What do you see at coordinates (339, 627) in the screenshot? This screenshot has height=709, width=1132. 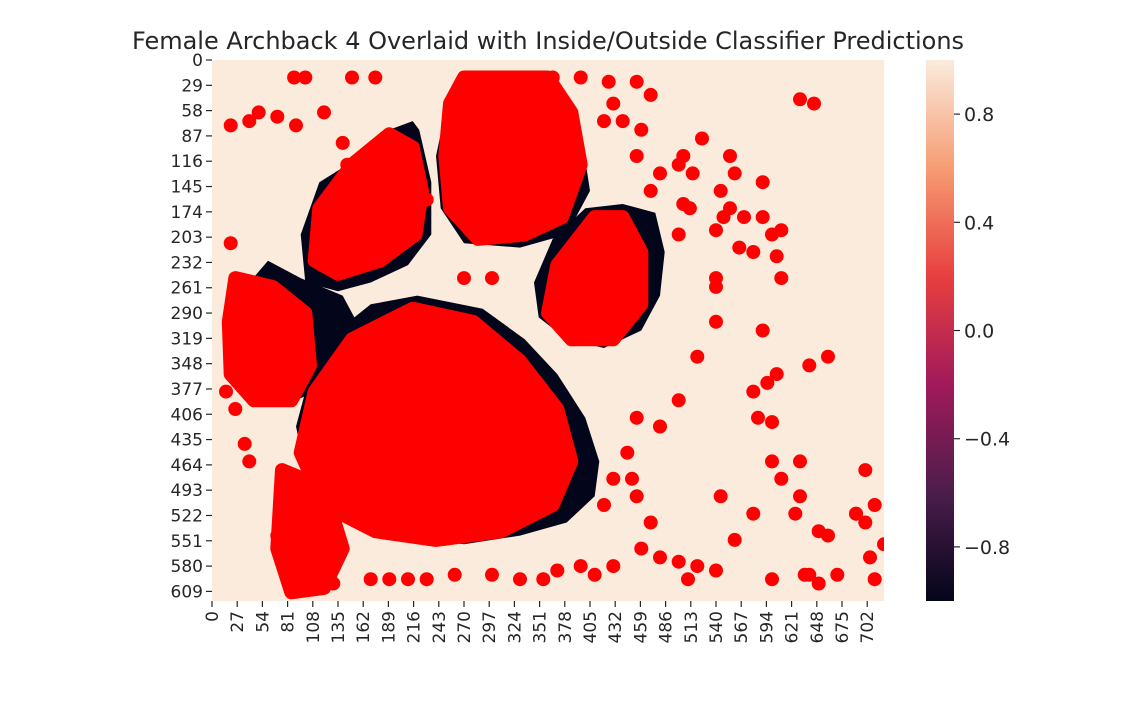 I see `x-tick-label: 135` at bounding box center [339, 627].